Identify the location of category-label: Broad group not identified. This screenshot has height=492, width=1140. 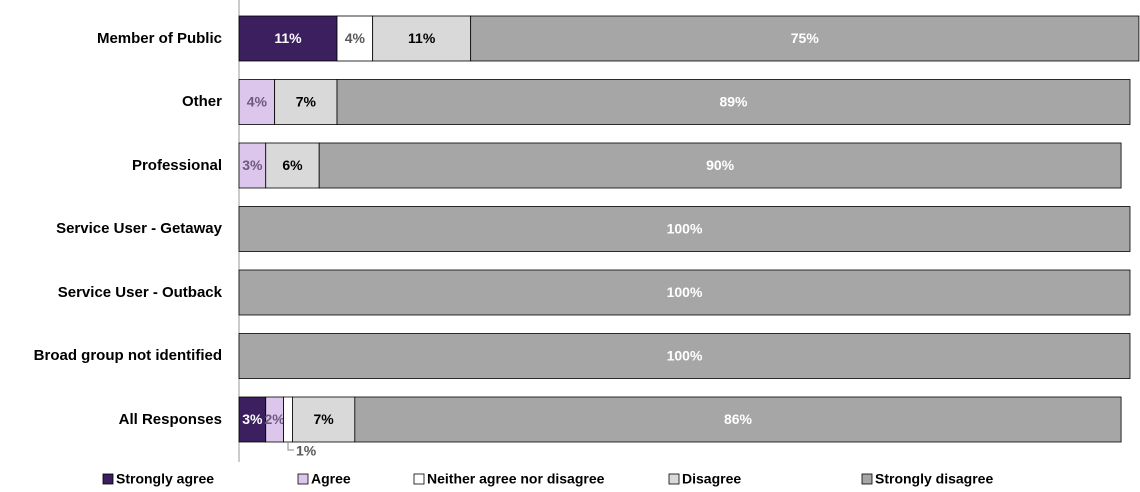
(127, 355).